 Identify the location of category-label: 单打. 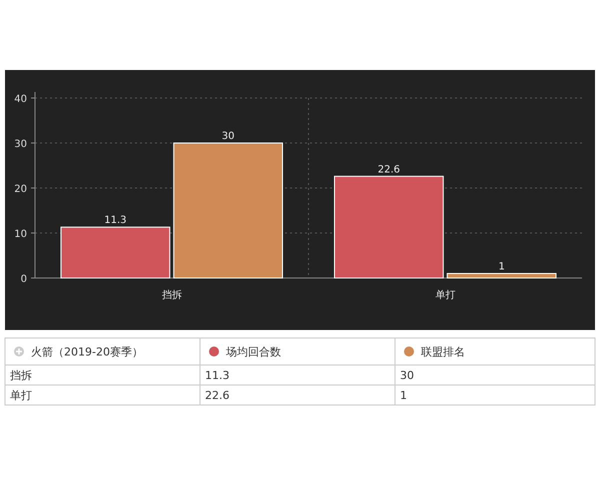
(21, 395).